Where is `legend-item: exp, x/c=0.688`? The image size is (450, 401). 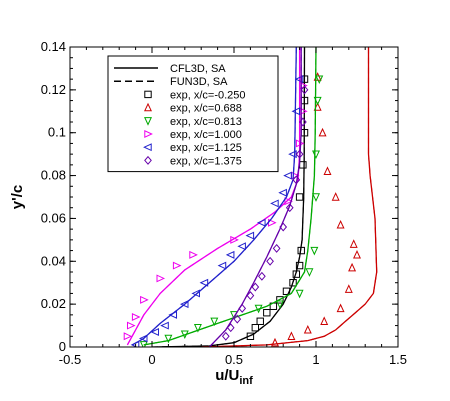
legend-item: exp, x/c=0.688 is located at coordinates (193, 108).